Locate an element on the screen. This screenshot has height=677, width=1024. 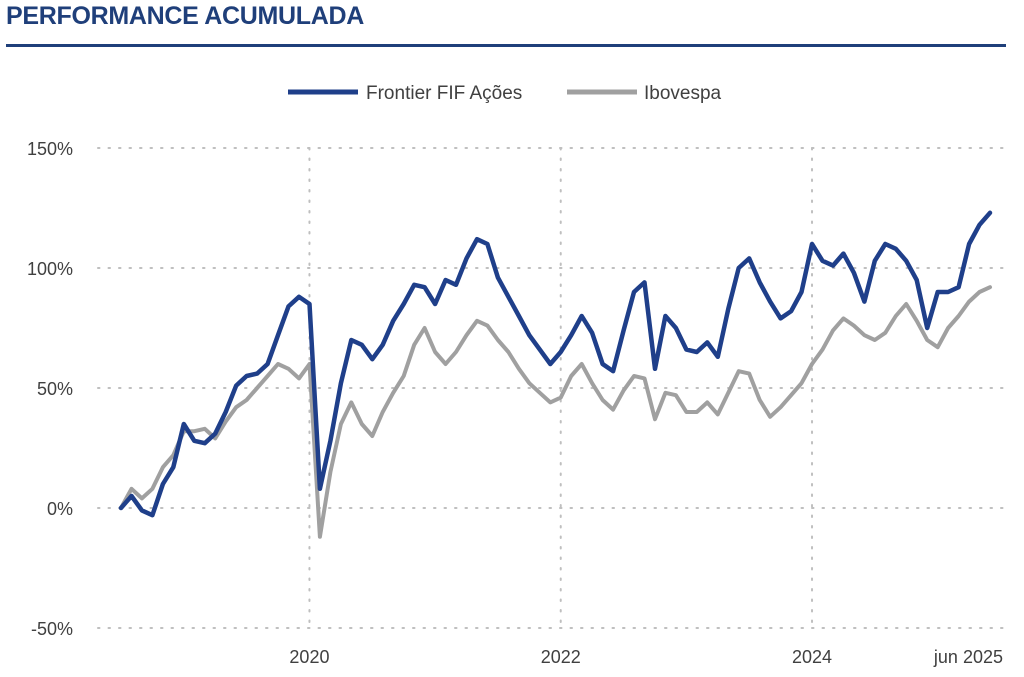
title-rule is located at coordinates (506, 45).